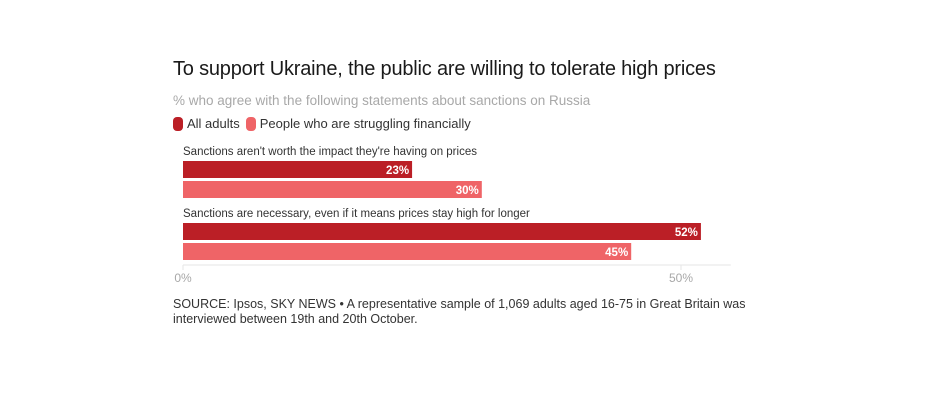  I want to click on legend-item-struggling: People who are struggling financially, so click(358, 123).